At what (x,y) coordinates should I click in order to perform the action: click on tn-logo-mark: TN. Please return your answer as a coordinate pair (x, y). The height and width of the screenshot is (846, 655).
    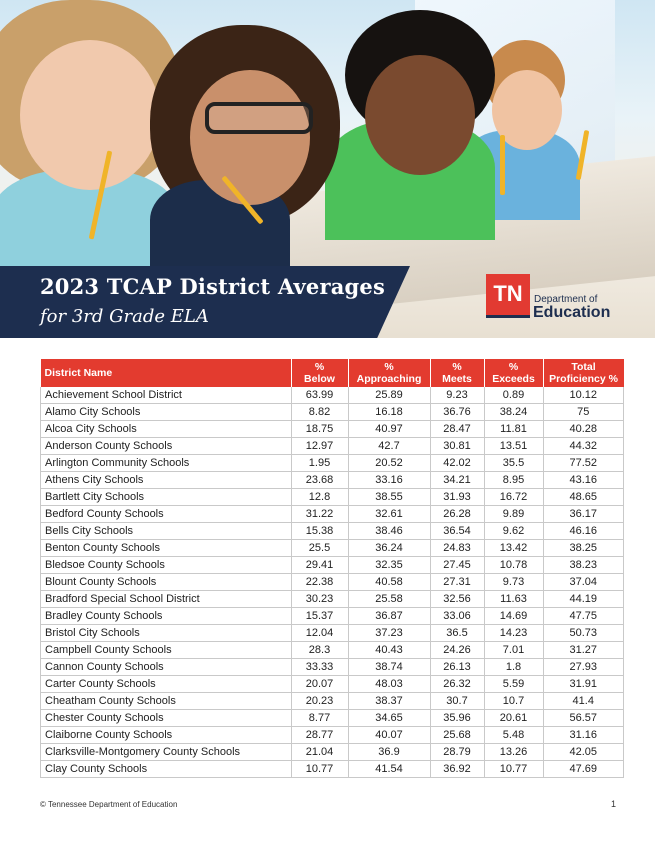
    Looking at the image, I should click on (508, 296).